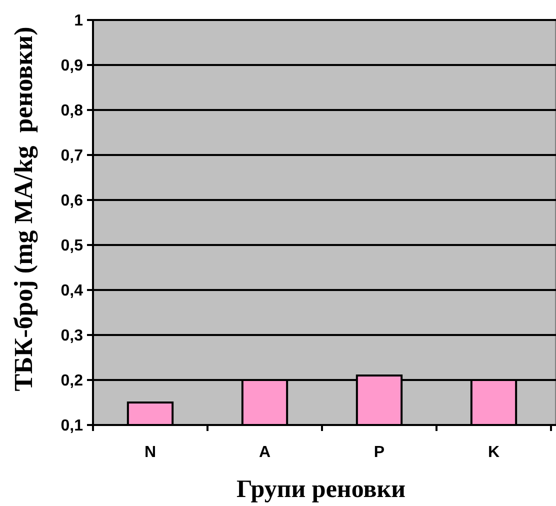 The height and width of the screenshot is (506, 556). Describe the element at coordinates (72, 156) in the screenshot. I see `y-tick-label: 0,7` at that location.